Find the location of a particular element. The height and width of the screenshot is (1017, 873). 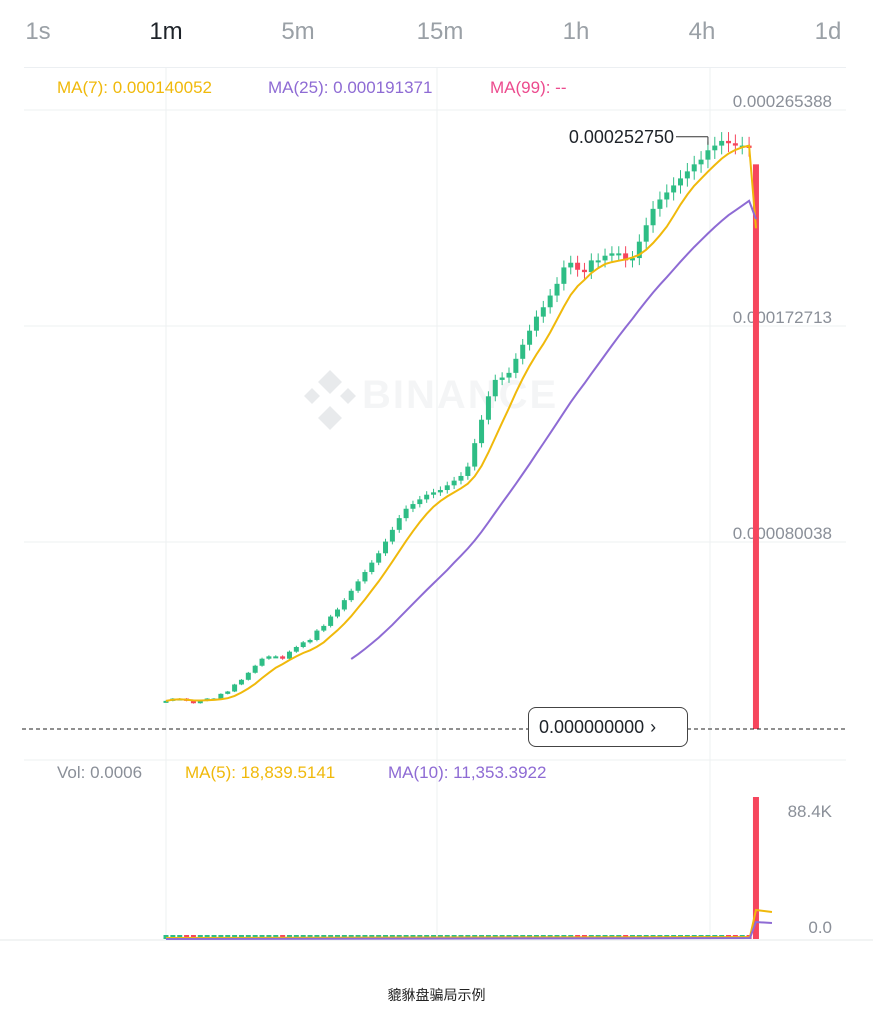

current-price-value: 0.000000000 is located at coordinates (592, 726).